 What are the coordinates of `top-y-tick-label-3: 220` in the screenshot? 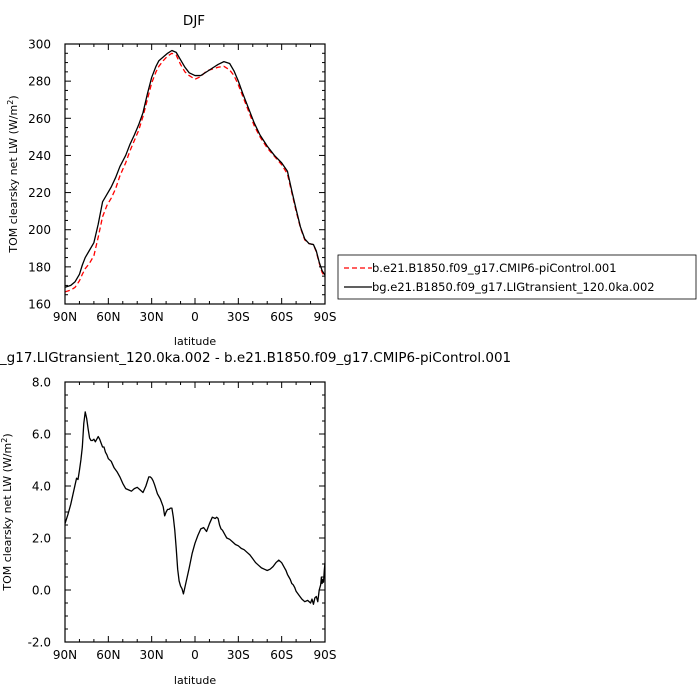 It's located at (39, 193).